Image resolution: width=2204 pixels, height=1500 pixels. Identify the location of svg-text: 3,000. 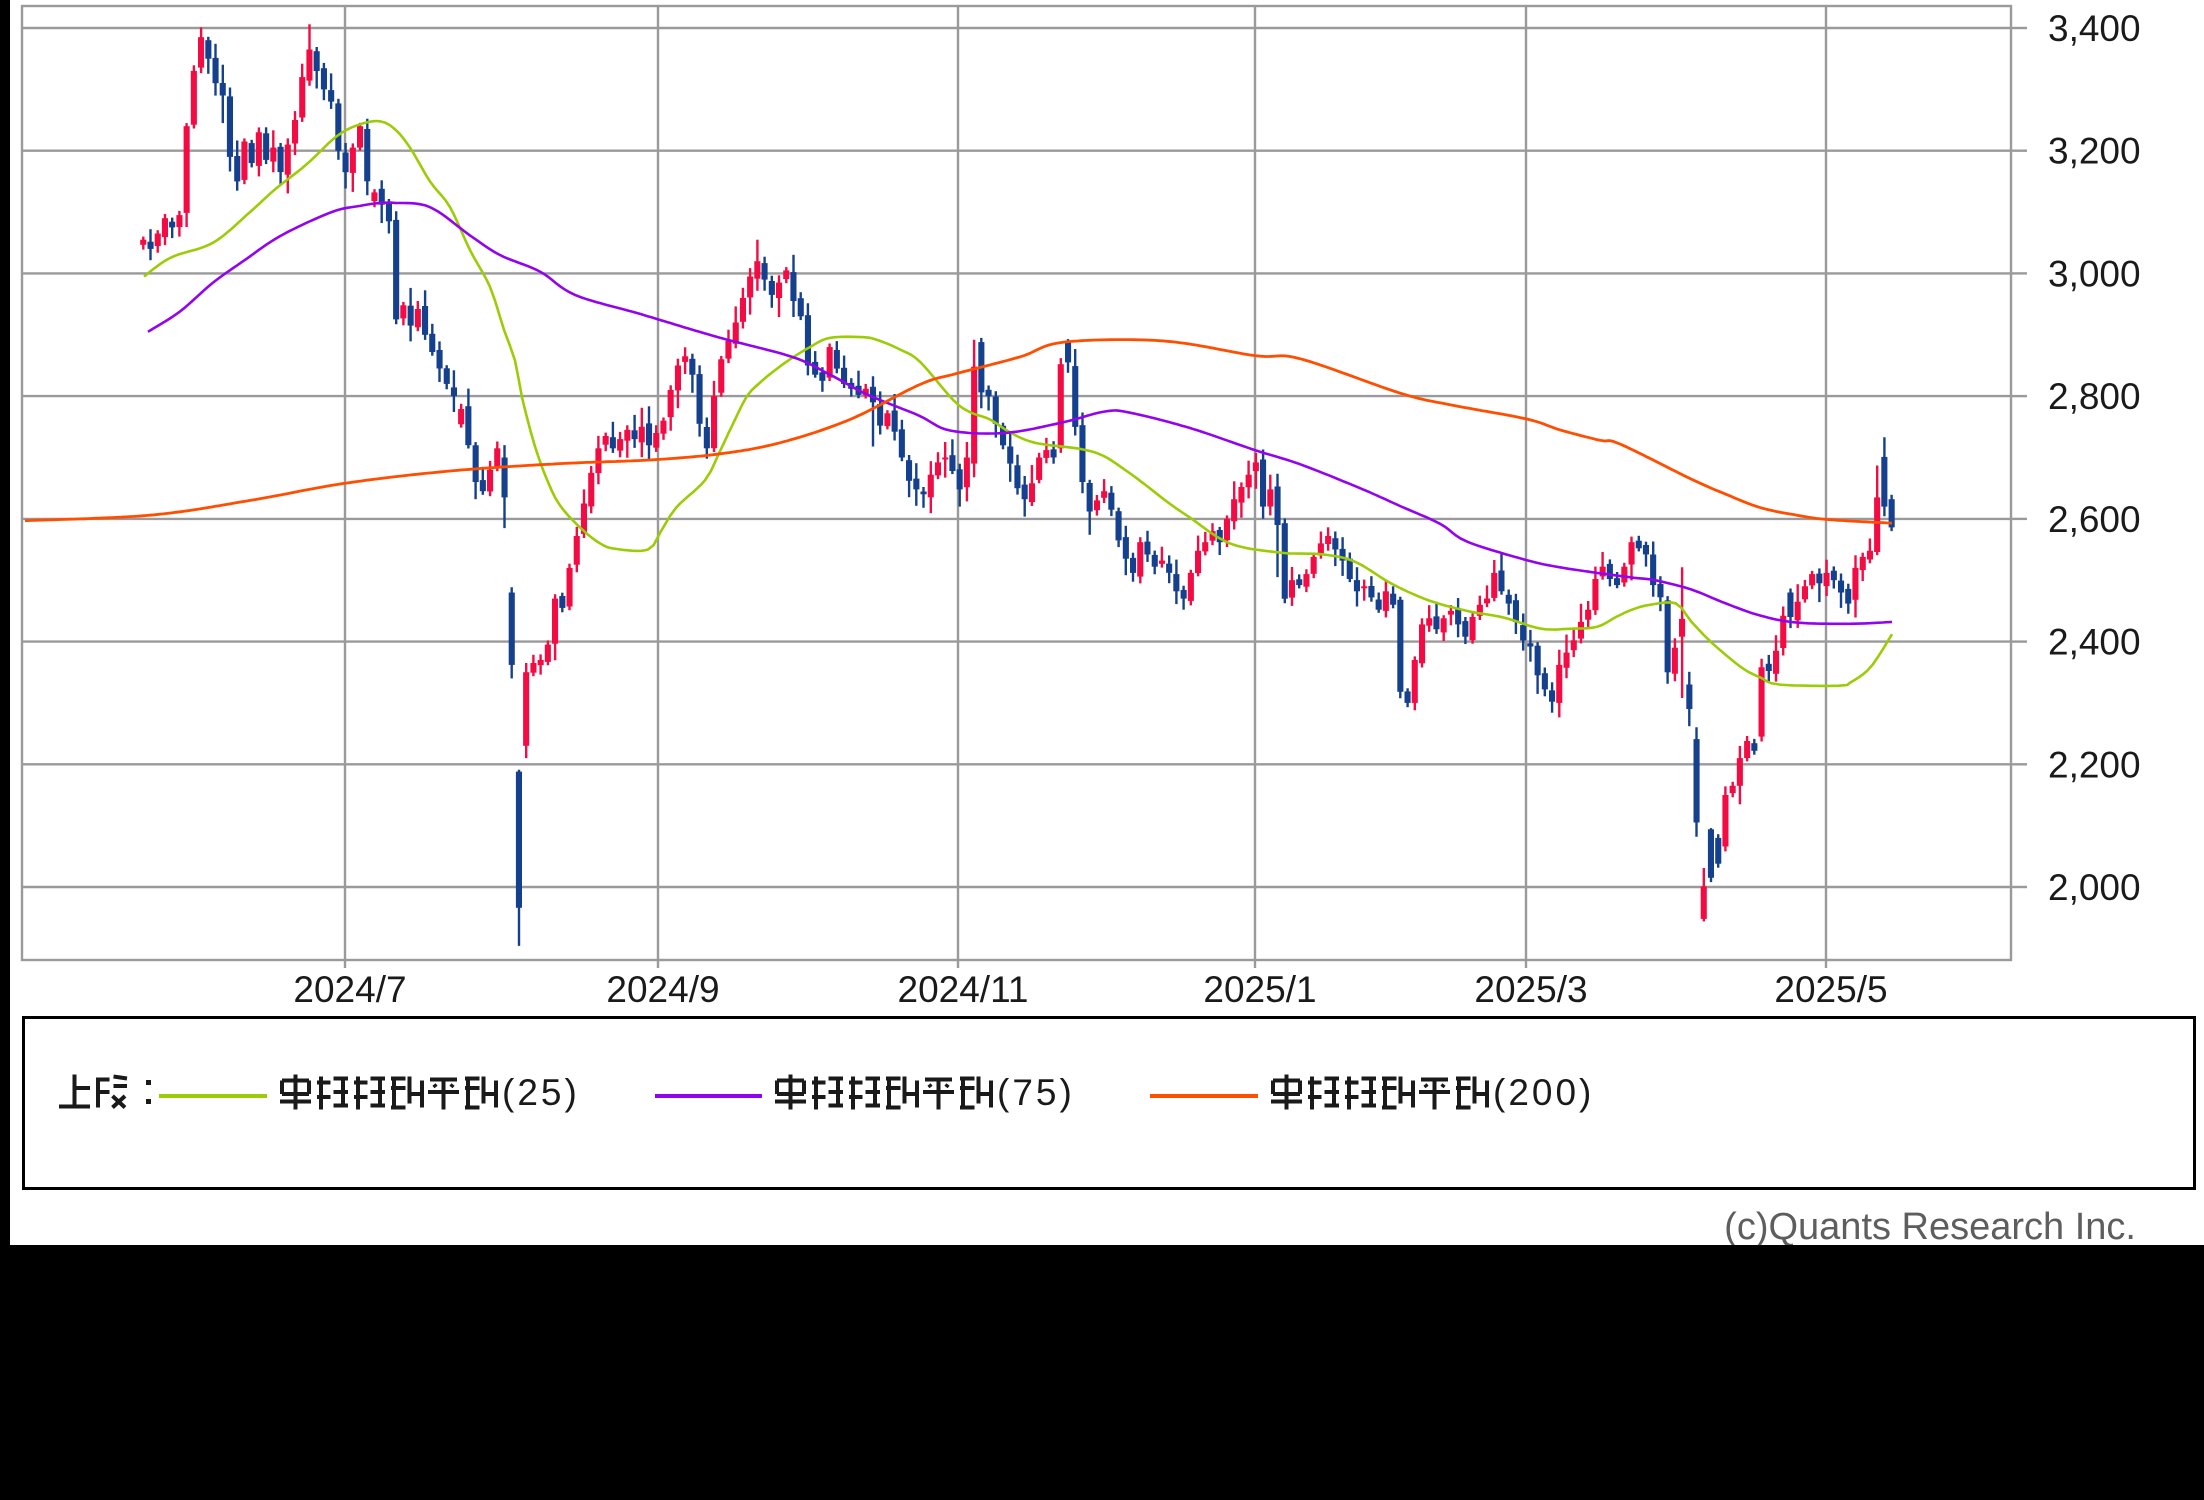
(2094, 273).